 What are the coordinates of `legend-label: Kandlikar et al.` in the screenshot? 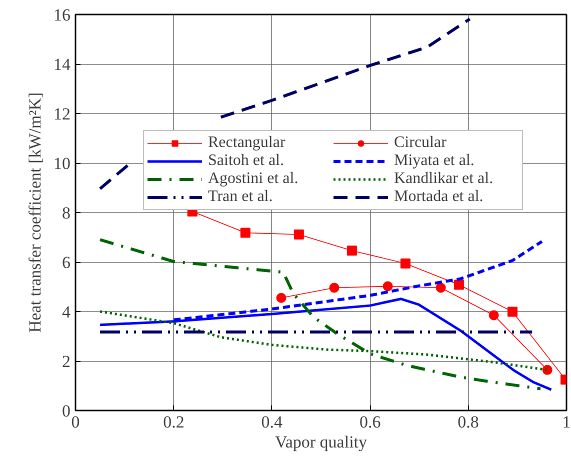 It's located at (444, 179).